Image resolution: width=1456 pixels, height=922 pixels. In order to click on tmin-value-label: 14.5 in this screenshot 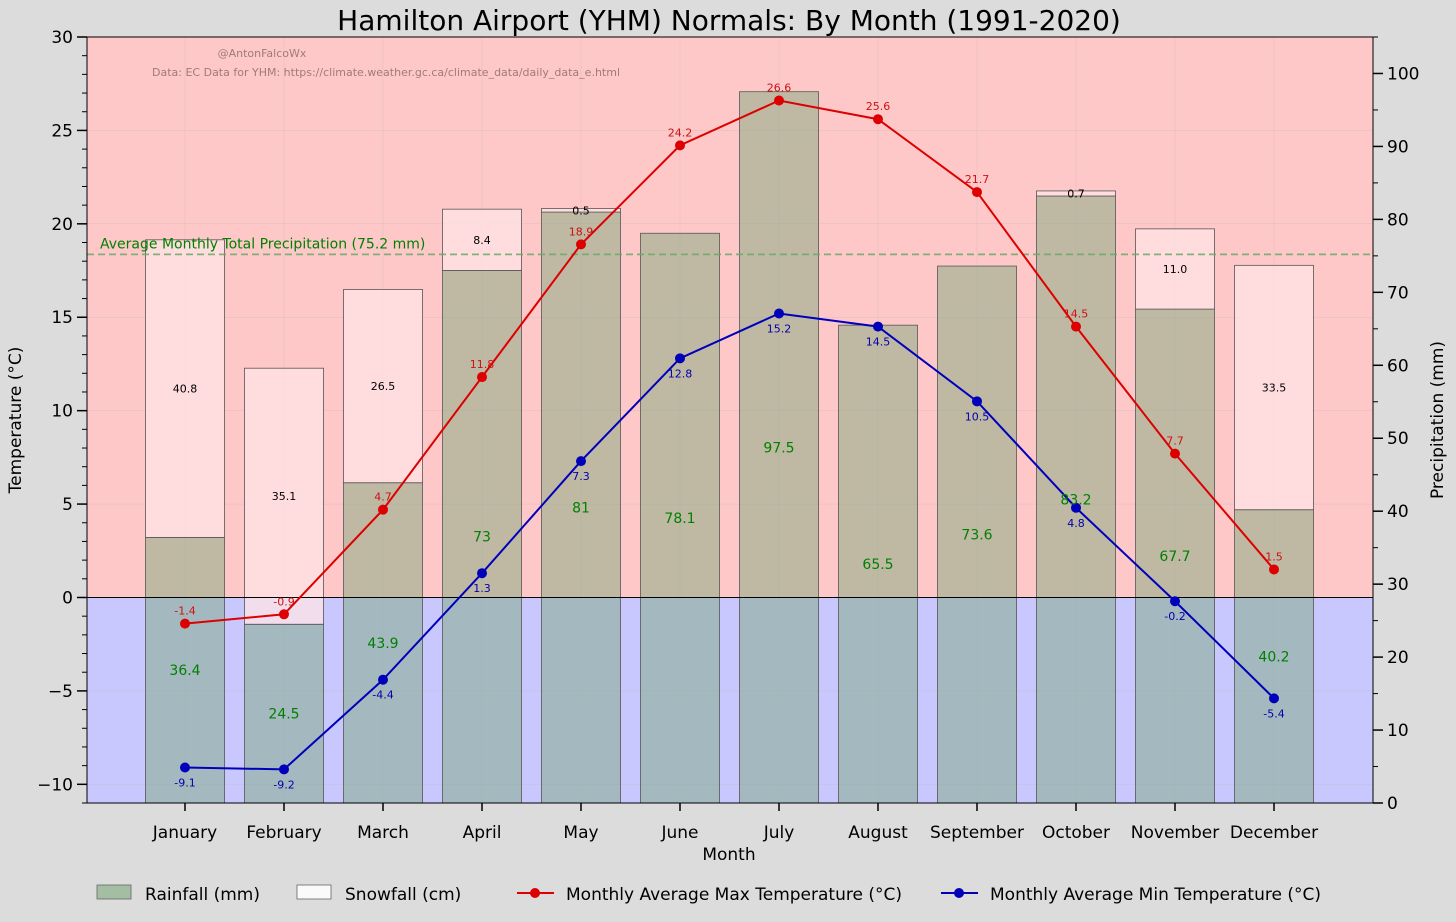, I will do `click(878, 342)`.